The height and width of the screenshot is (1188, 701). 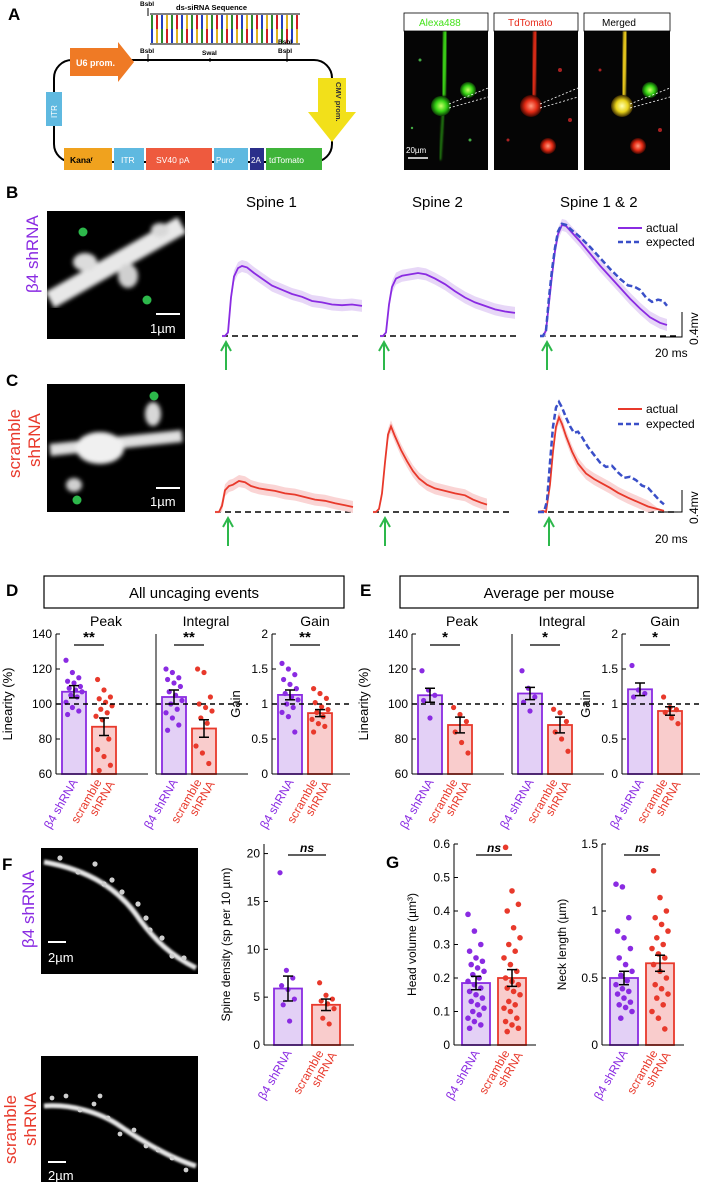 What do you see at coordinates (599, 202) in the screenshot?
I see `trace-header-spine12: Spine 1 & 2` at bounding box center [599, 202].